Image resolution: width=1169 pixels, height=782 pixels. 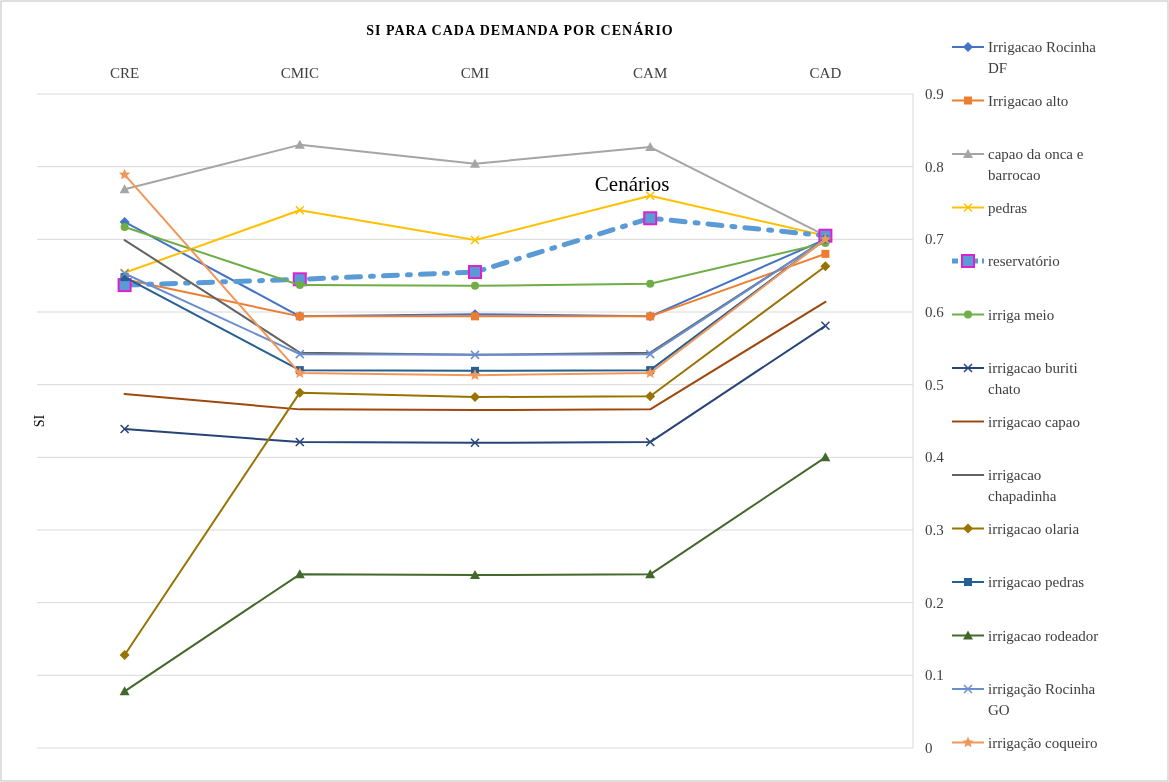 What do you see at coordinates (934, 94) in the screenshot?
I see `y-tick-label: 0.9` at bounding box center [934, 94].